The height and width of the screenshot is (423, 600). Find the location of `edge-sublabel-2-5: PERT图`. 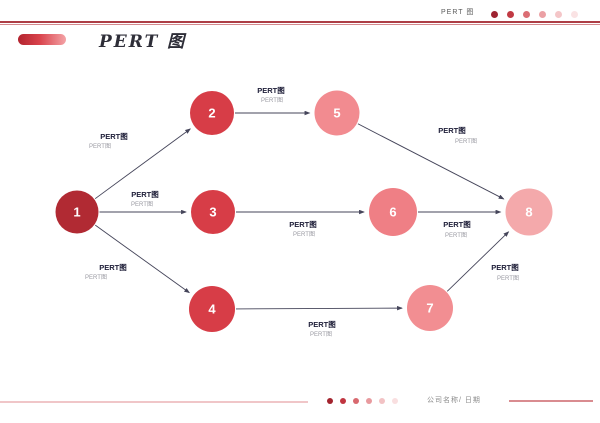

edge-sublabel-2-5: PERT图 is located at coordinates (272, 100).